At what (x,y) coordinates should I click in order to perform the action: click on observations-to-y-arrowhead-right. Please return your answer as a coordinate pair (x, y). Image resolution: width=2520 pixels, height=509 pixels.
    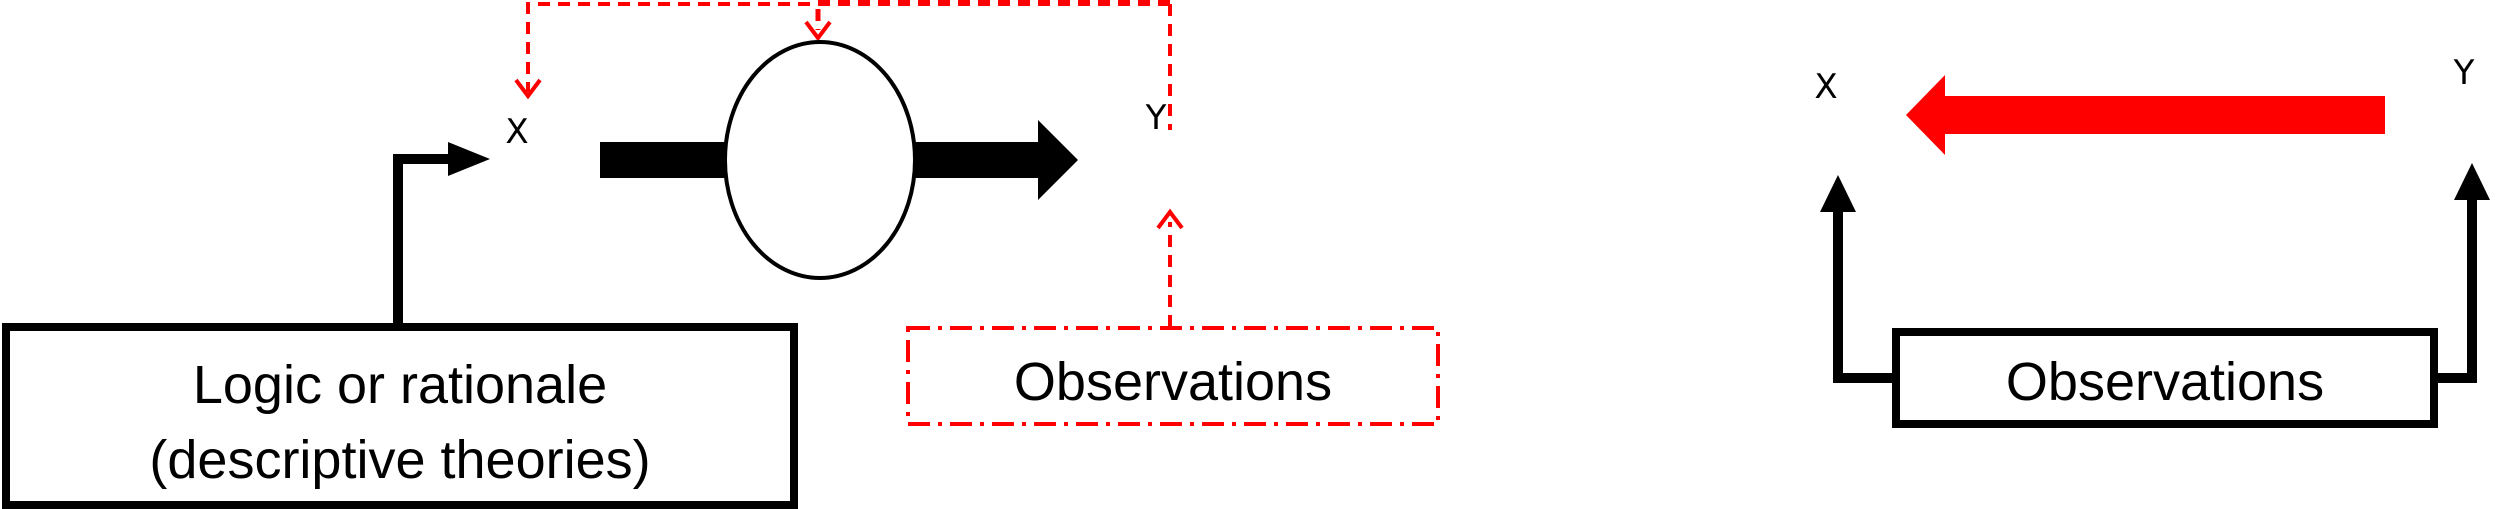
    Looking at the image, I should click on (2472, 181).